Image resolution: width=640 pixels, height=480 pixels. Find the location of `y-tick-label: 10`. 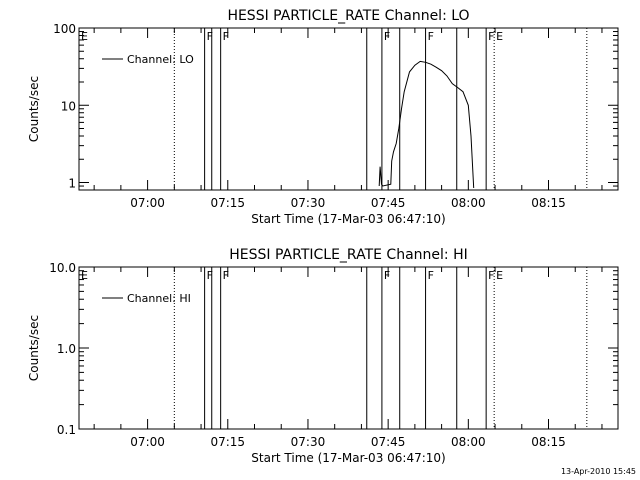

y-tick-label: 10 is located at coordinates (68, 106).